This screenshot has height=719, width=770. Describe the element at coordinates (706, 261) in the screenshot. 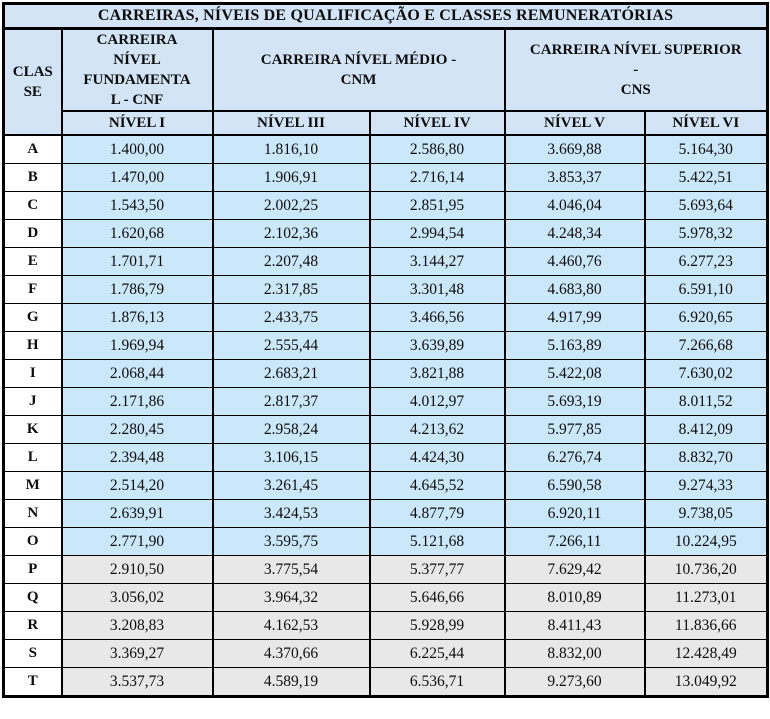

I see `value-cell: 6.277,23` at that location.